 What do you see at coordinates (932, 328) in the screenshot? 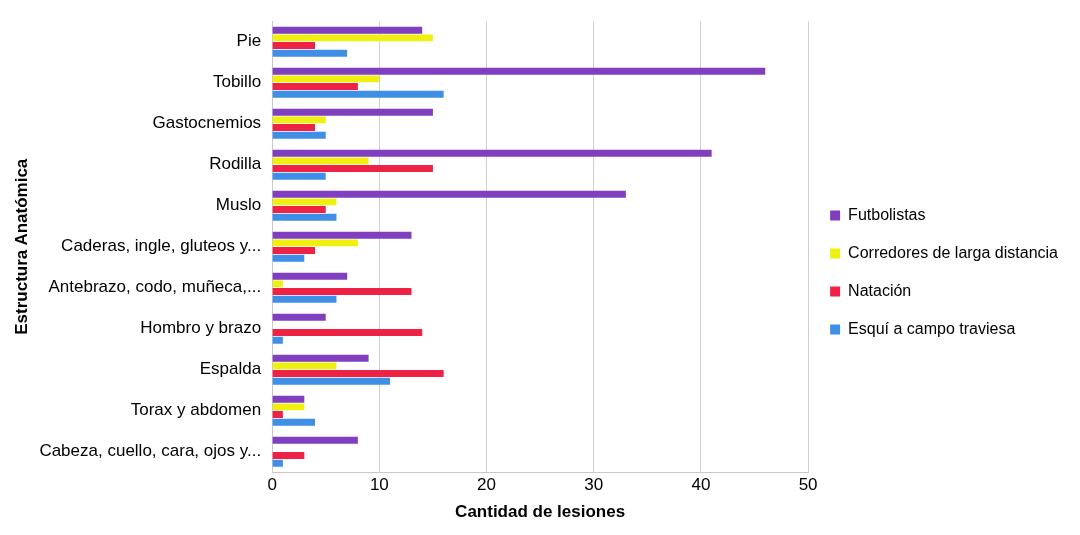
I see `legend-label: Esquí a campo traviesa` at bounding box center [932, 328].